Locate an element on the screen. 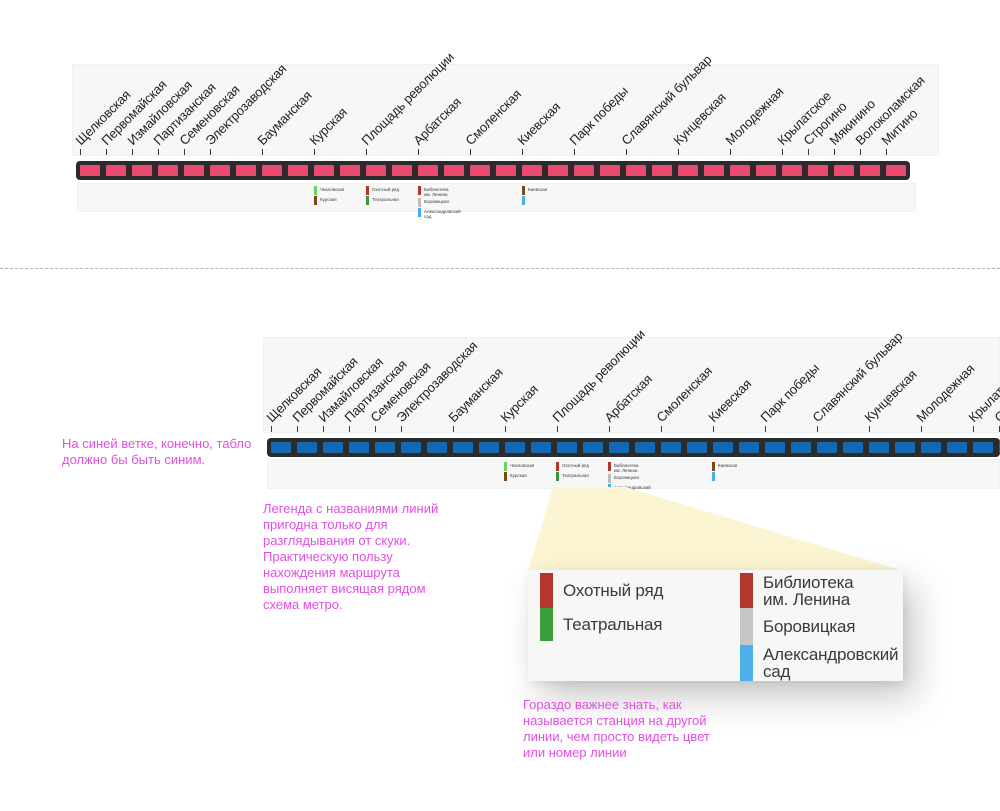 The height and width of the screenshot is (811, 1000). zoom-legend-row: Боровицкая is located at coordinates (819, 626).